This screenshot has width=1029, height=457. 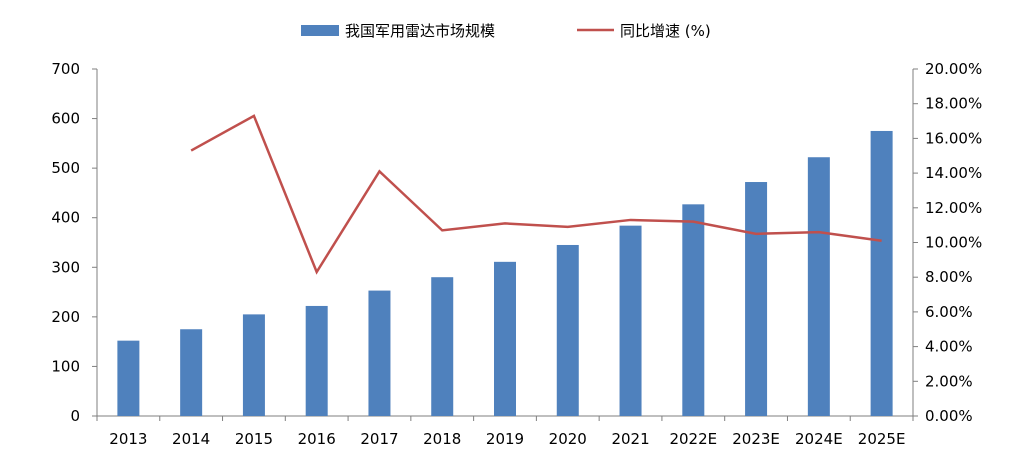 What do you see at coordinates (953, 208) in the screenshot?
I see `right-tick-label: 12.00%` at bounding box center [953, 208].